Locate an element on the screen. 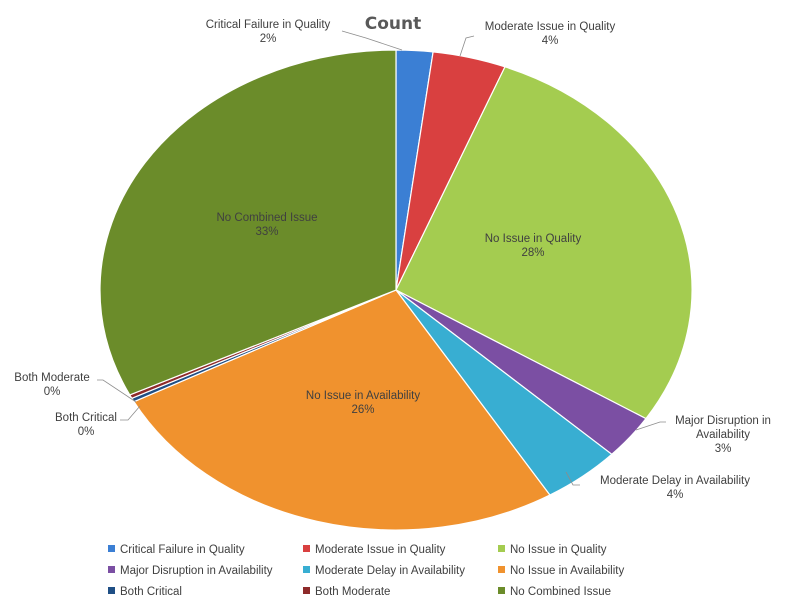 This screenshot has height=610, width=800. legend-label: Critical Failure in Quality is located at coordinates (182, 550).